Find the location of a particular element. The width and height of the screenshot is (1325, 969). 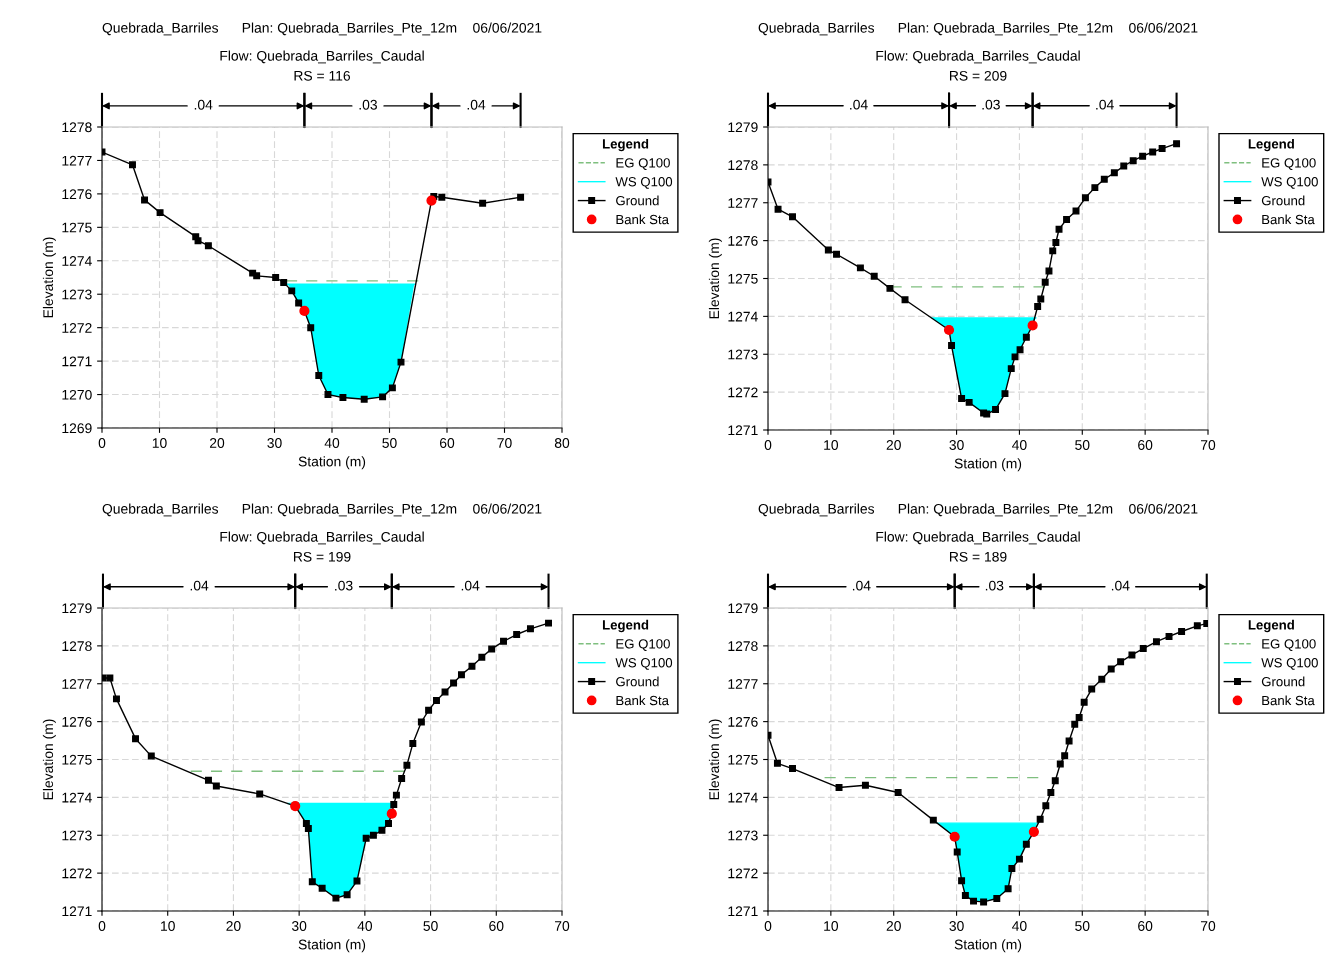

y-tick-label: 1269 is located at coordinates (77, 428).